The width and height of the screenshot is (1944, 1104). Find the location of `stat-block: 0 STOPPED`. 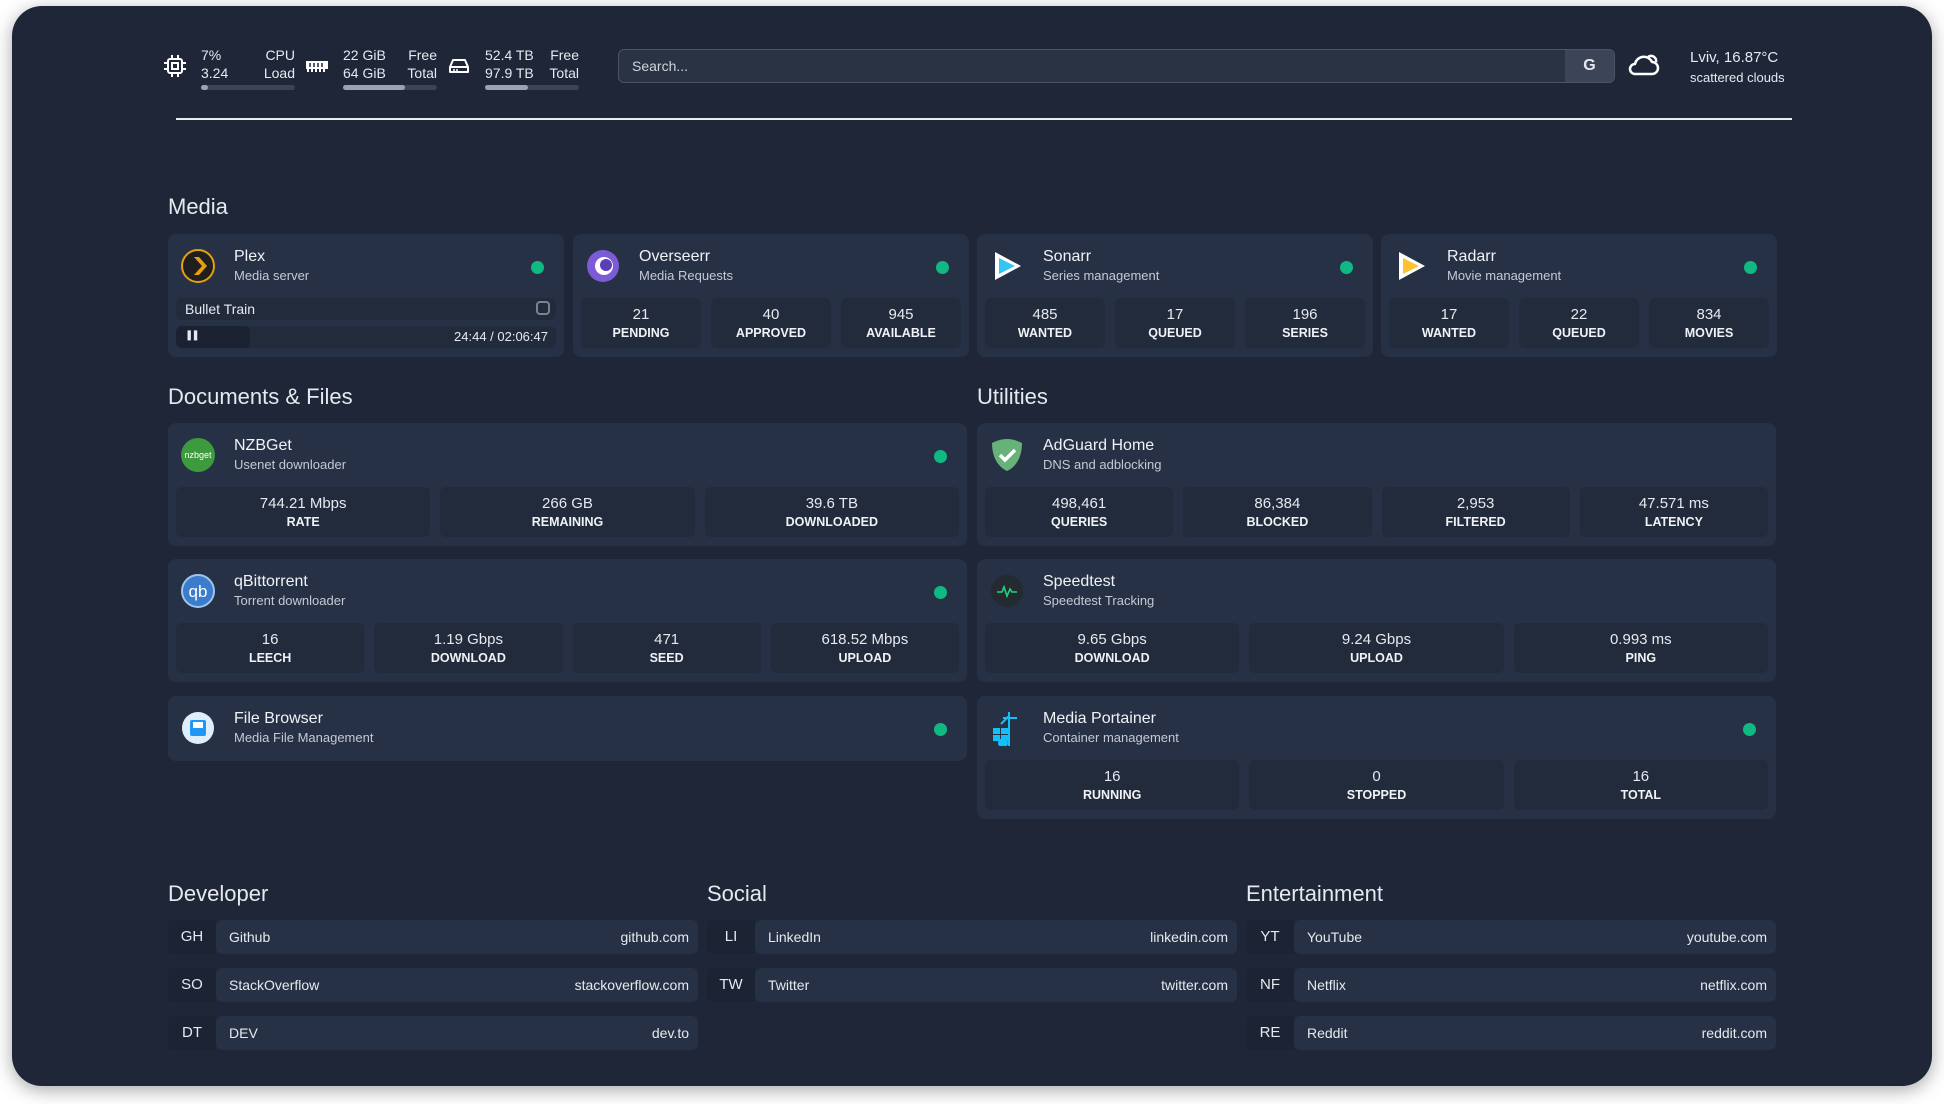

stat-block: 0 STOPPED is located at coordinates (1376, 785).